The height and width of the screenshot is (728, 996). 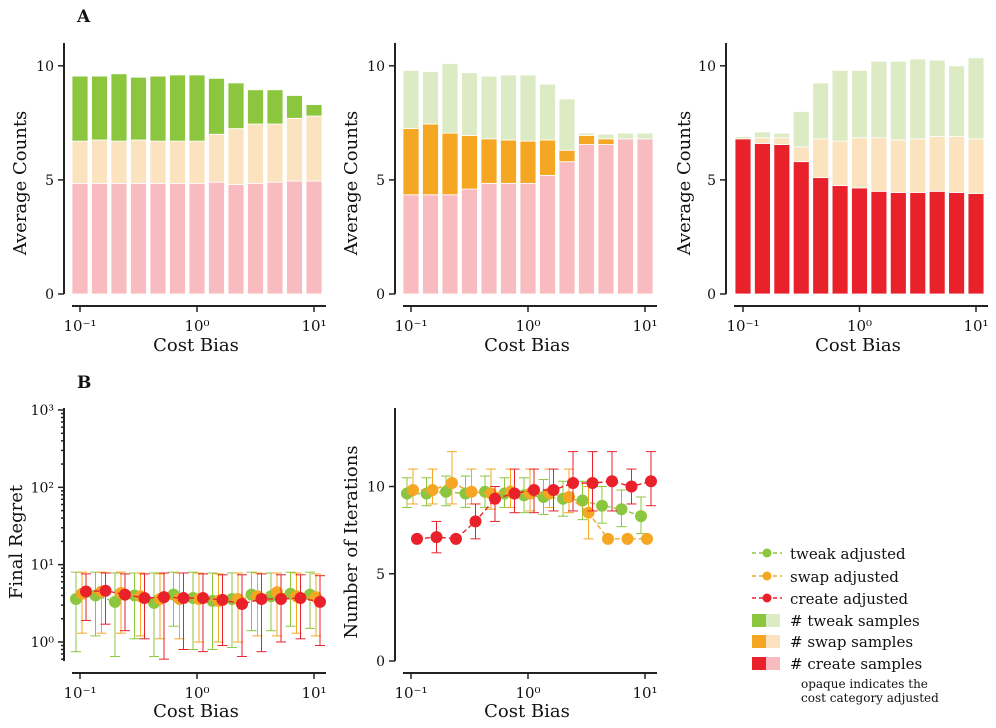 What do you see at coordinates (84, 383) in the screenshot?
I see `panel-label-b: B` at bounding box center [84, 383].